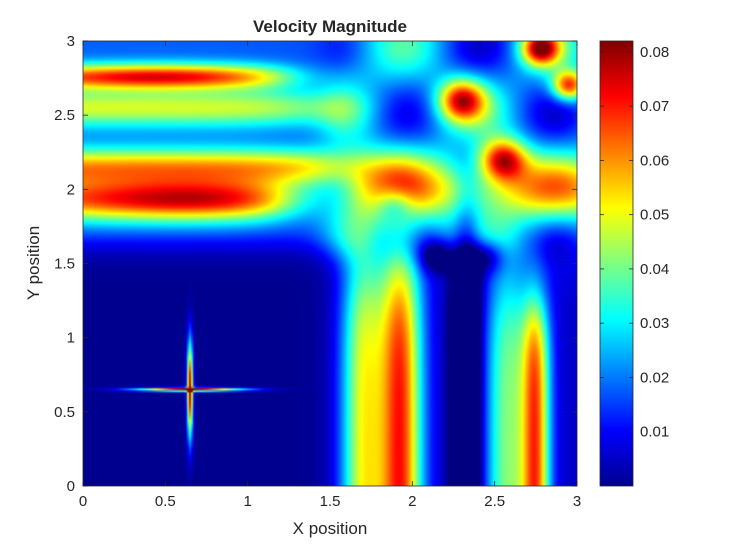 Image resolution: width=729 pixels, height=546 pixels. What do you see at coordinates (330, 26) in the screenshot?
I see `chart-title: Velocity Magnitude` at bounding box center [330, 26].